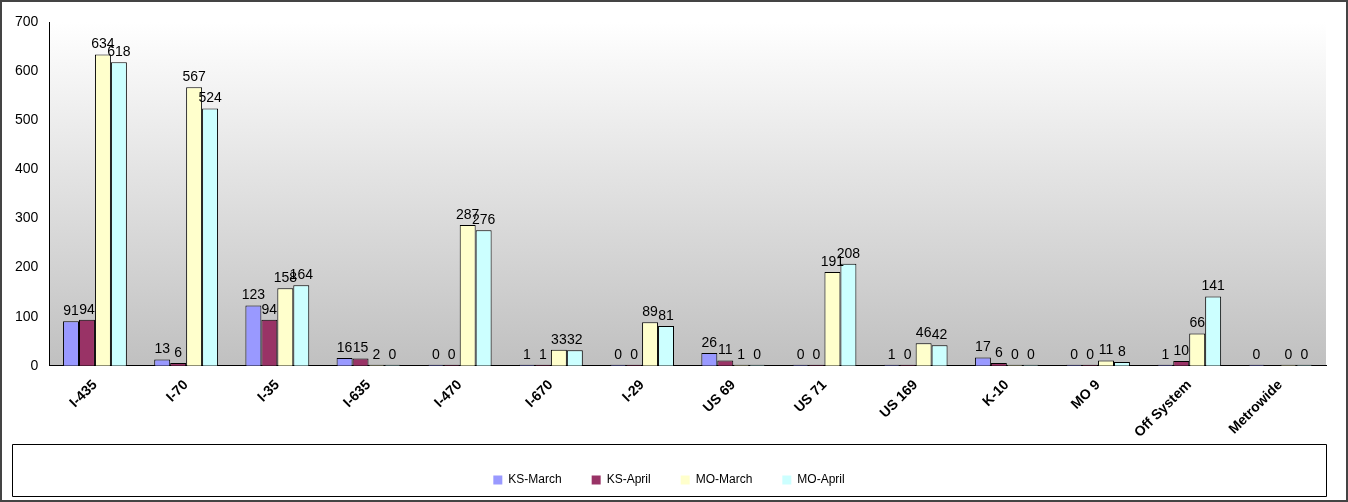  I want to click on data-label: 26, so click(709, 341).